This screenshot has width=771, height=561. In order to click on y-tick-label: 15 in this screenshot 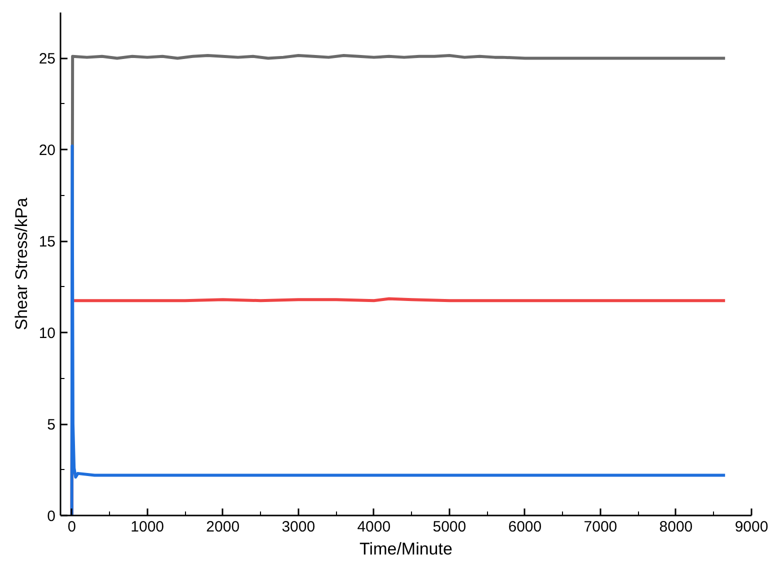, I will do `click(47, 242)`.